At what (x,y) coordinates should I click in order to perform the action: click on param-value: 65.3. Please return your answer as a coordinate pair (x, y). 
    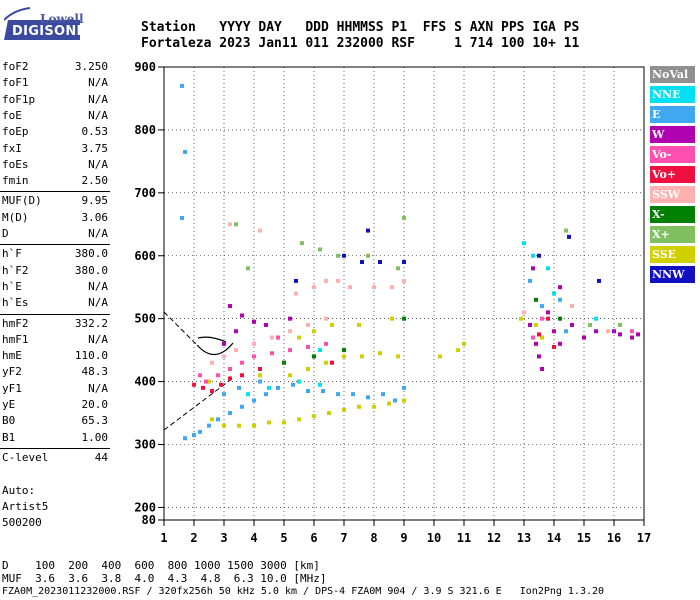
    Looking at the image, I should click on (95, 421).